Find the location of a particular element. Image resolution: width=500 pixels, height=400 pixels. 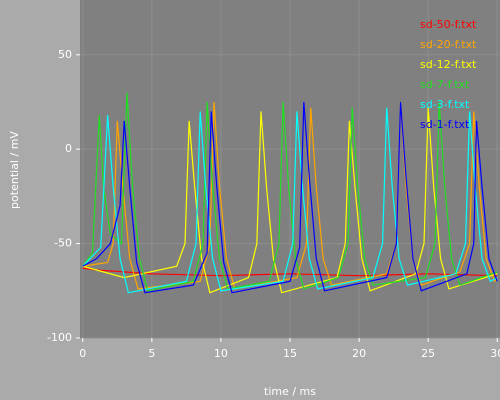

x-axis-label: time / ms is located at coordinates (290, 391).